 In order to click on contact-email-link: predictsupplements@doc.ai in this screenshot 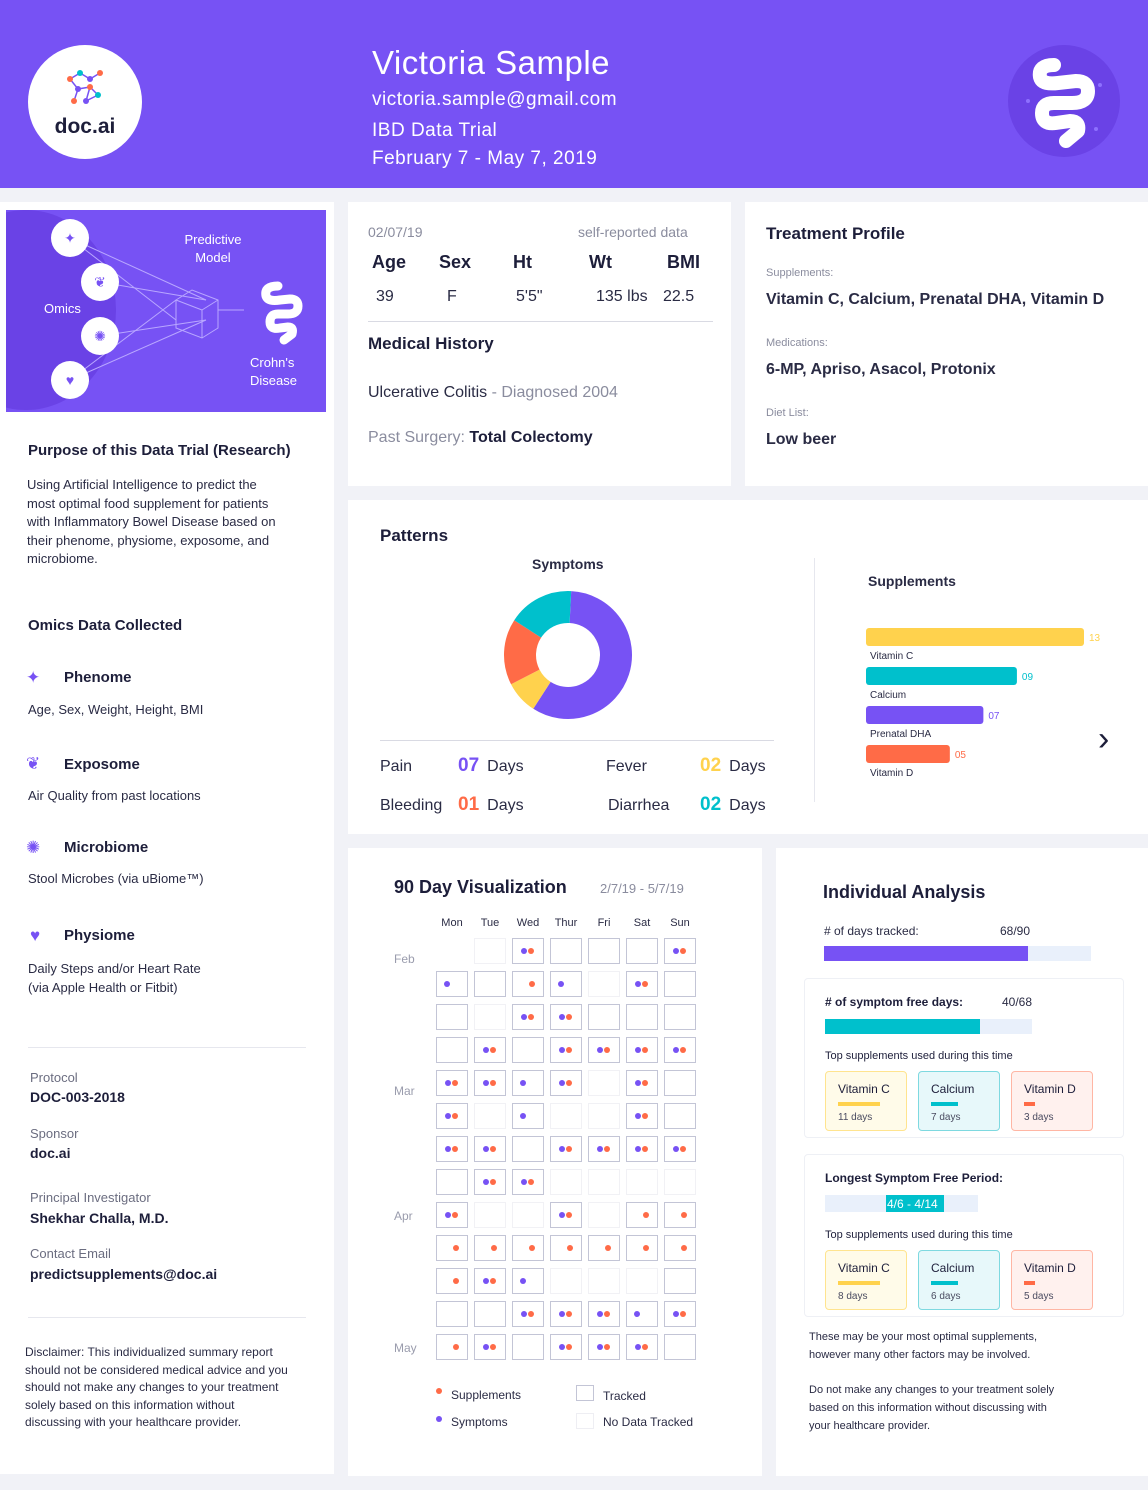, I will do `click(124, 1274)`.